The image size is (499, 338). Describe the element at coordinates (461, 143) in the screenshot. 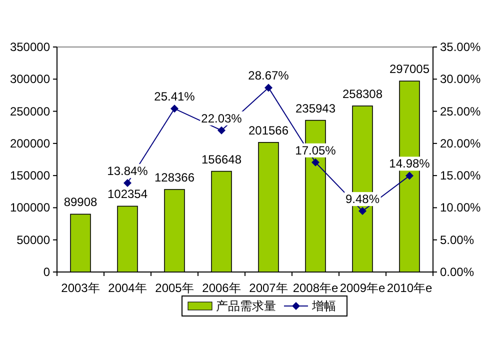

I see `y2-tick-label: 20.00%` at that location.